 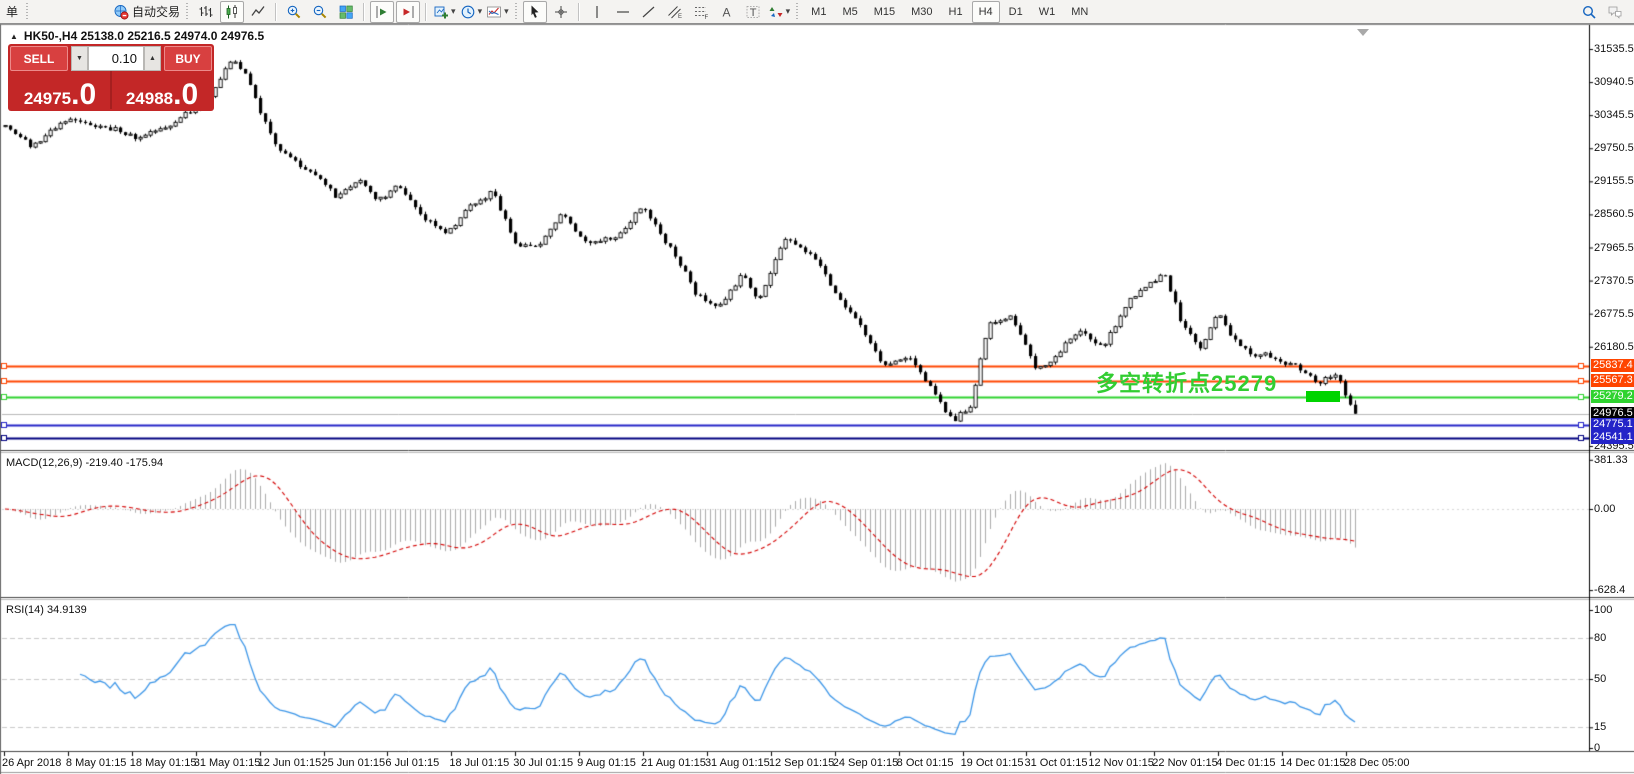 I want to click on autotrading-button: 自动交易, so click(x=146, y=12).